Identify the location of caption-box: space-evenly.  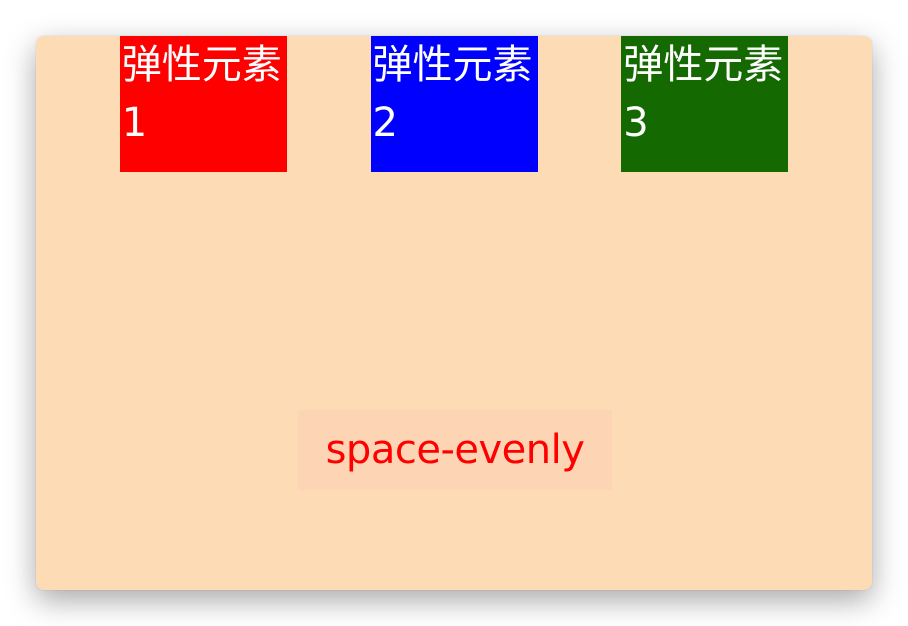
(455, 450).